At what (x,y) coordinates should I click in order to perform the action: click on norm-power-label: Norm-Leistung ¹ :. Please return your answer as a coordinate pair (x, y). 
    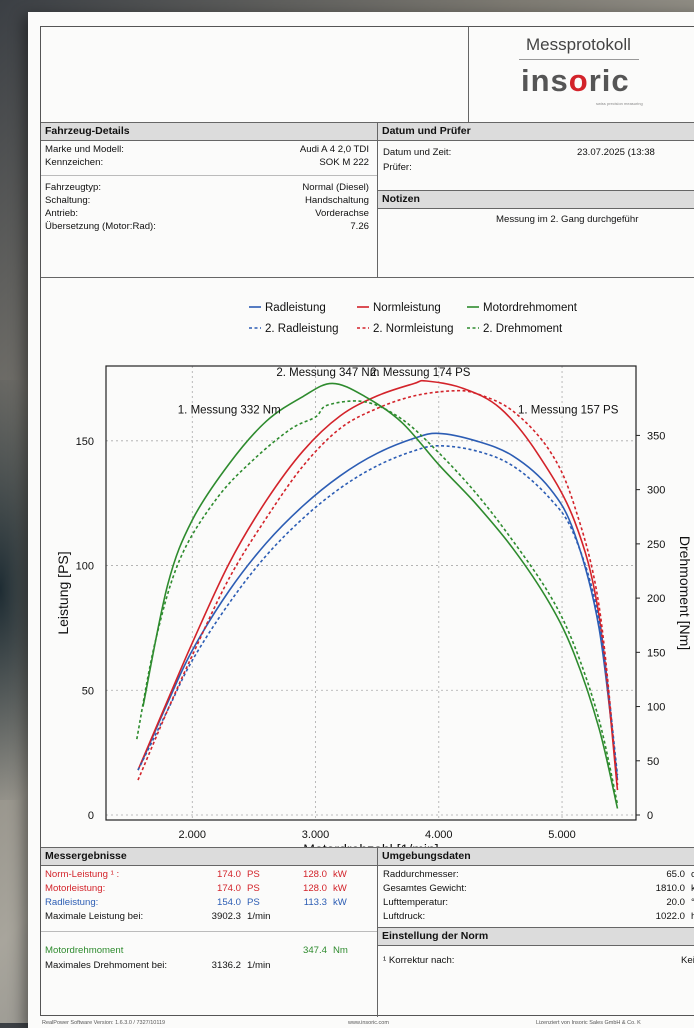
    Looking at the image, I should click on (82, 874).